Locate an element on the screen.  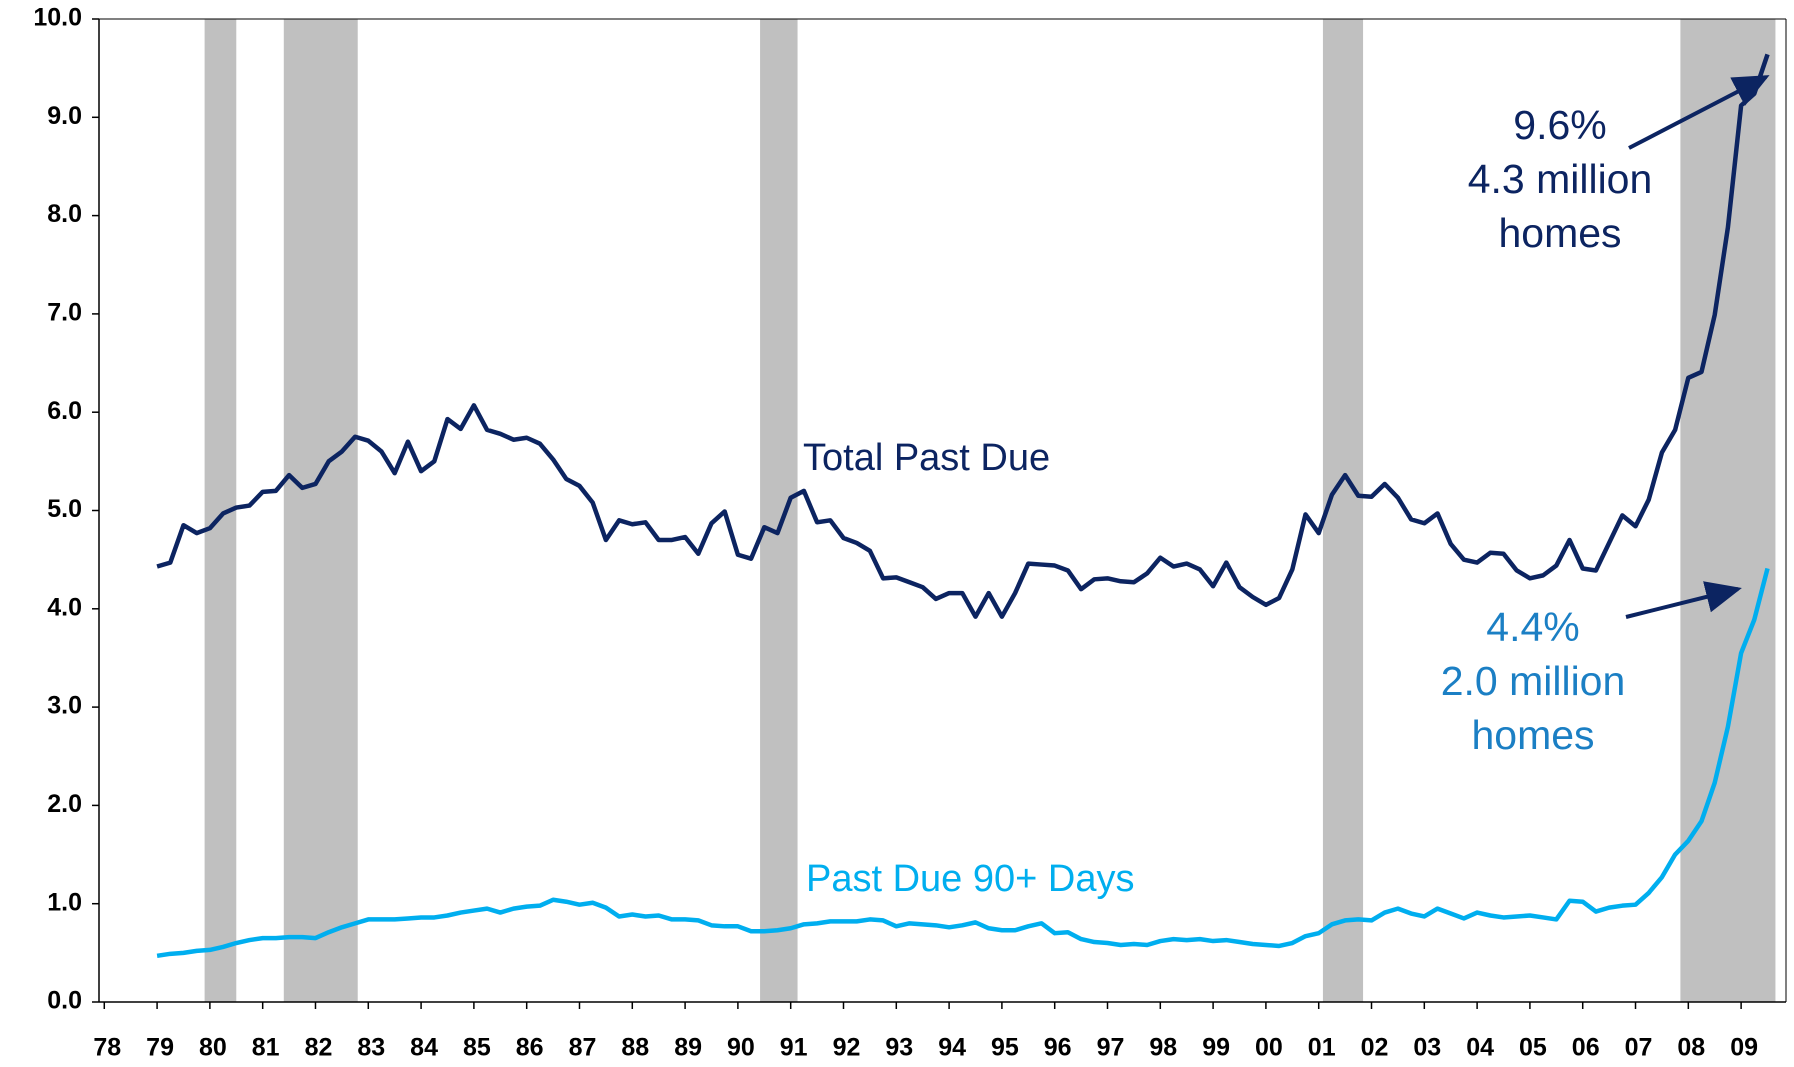
y-tick-label: 2.0 is located at coordinates (64, 804).